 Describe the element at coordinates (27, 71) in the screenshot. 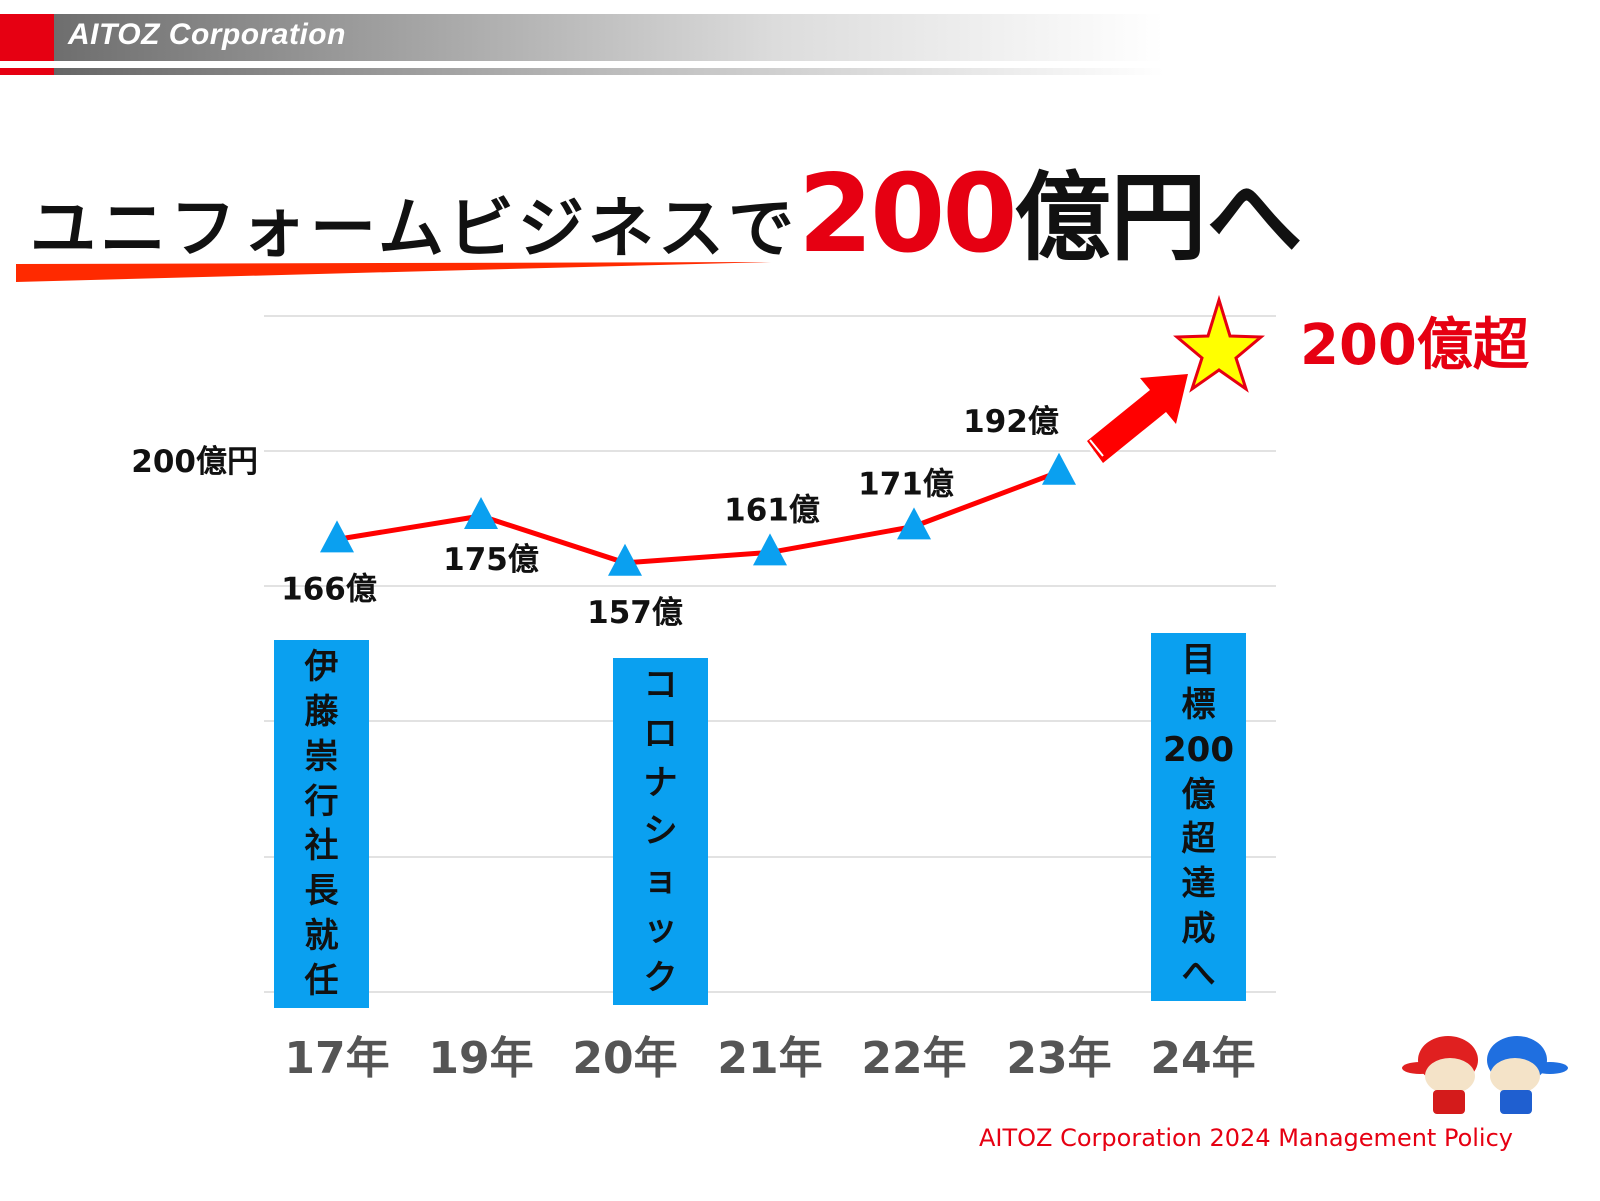

I see `header-red-stripe` at that location.